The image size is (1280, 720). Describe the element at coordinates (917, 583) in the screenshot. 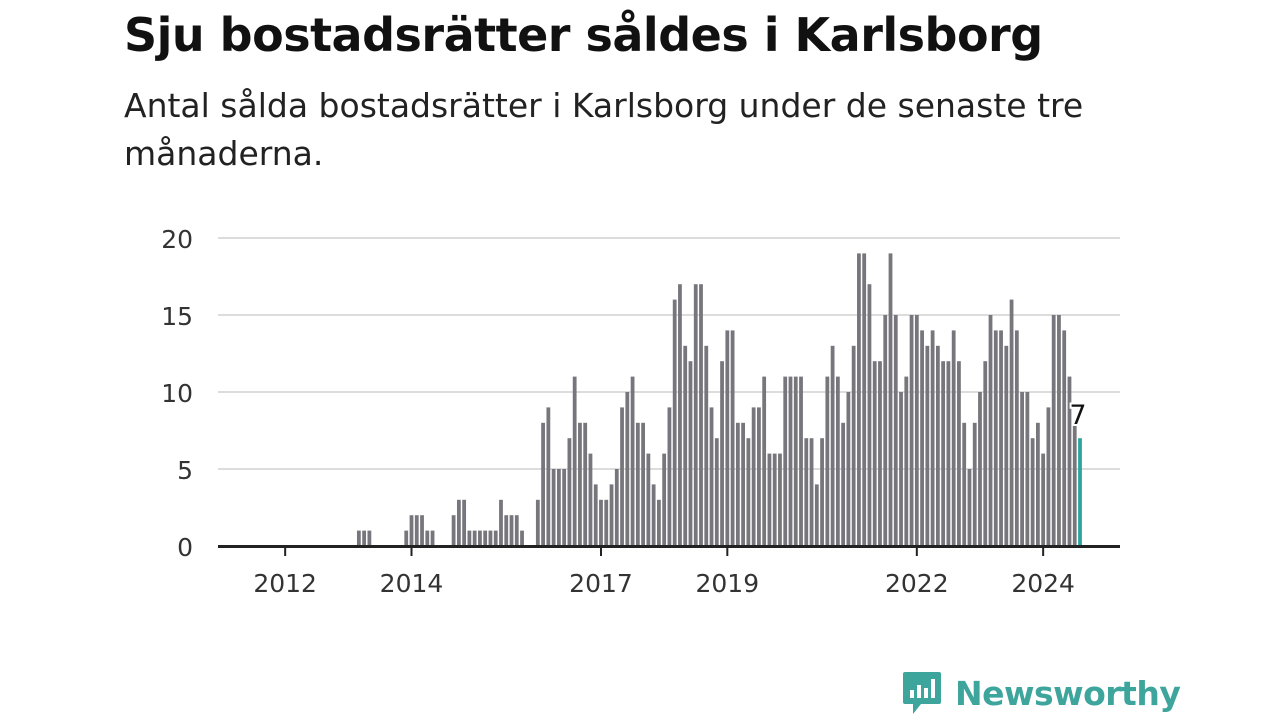

I see `x-tick-label: 2022` at that location.